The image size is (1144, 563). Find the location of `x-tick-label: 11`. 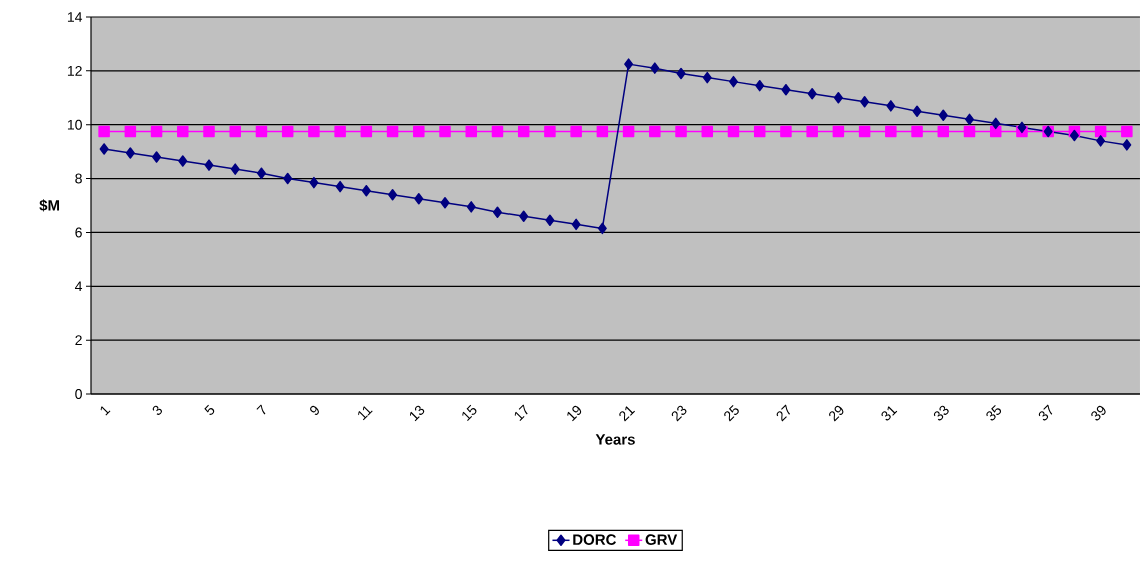

x-tick-label: 11 is located at coordinates (365, 413).